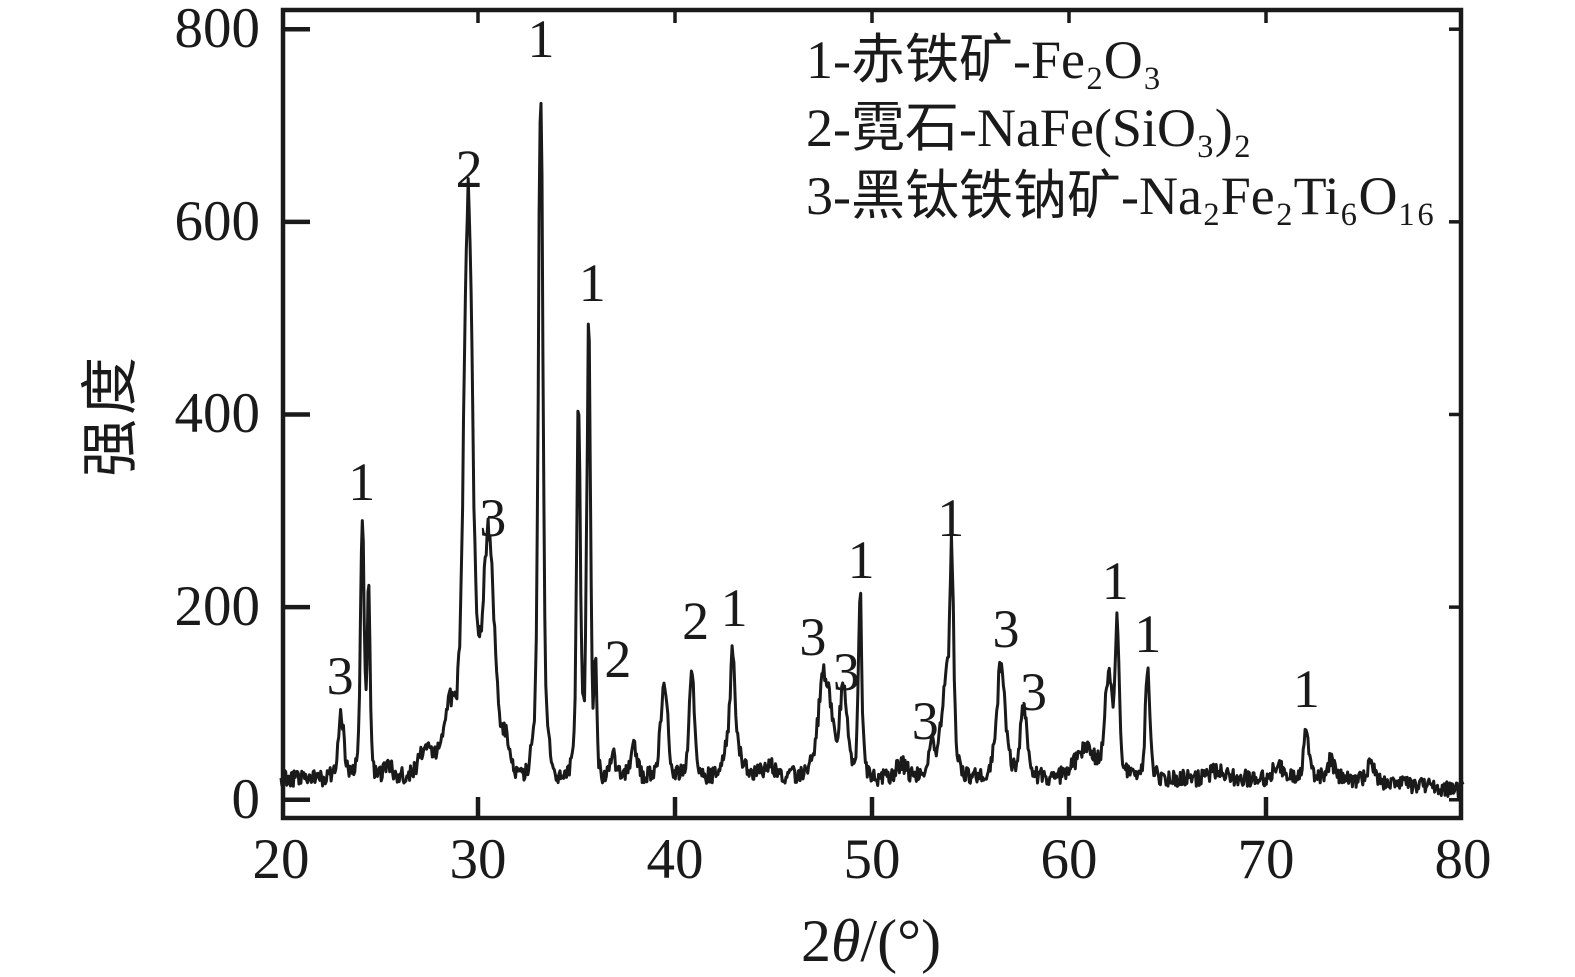  I want to click on x-tick-label: 50, so click(872, 859).